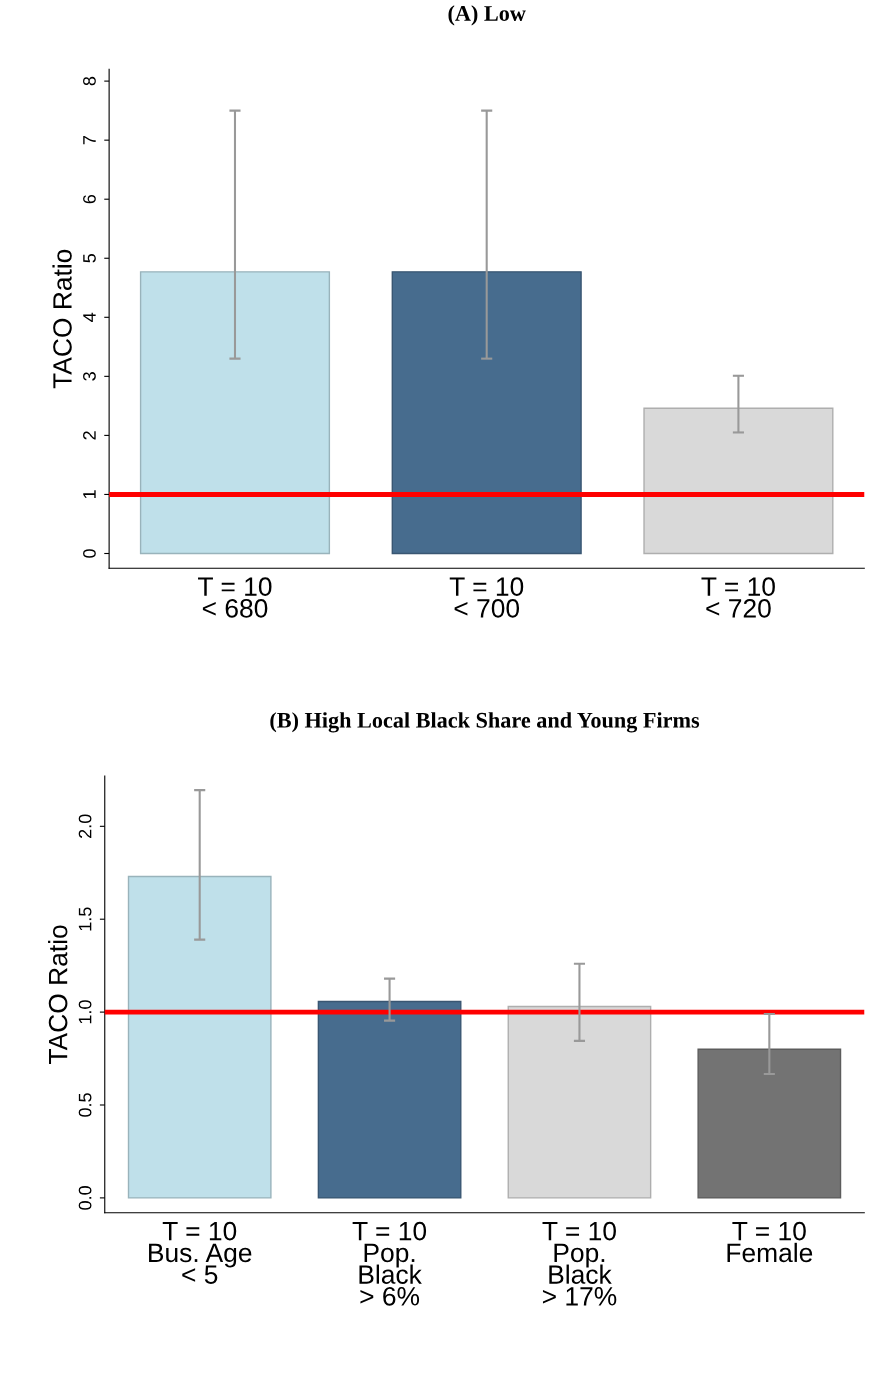 Image resolution: width=873 pixels, height=1386 pixels. Describe the element at coordinates (85, 919) in the screenshot. I see `y-tick-label: 1.5` at that location.